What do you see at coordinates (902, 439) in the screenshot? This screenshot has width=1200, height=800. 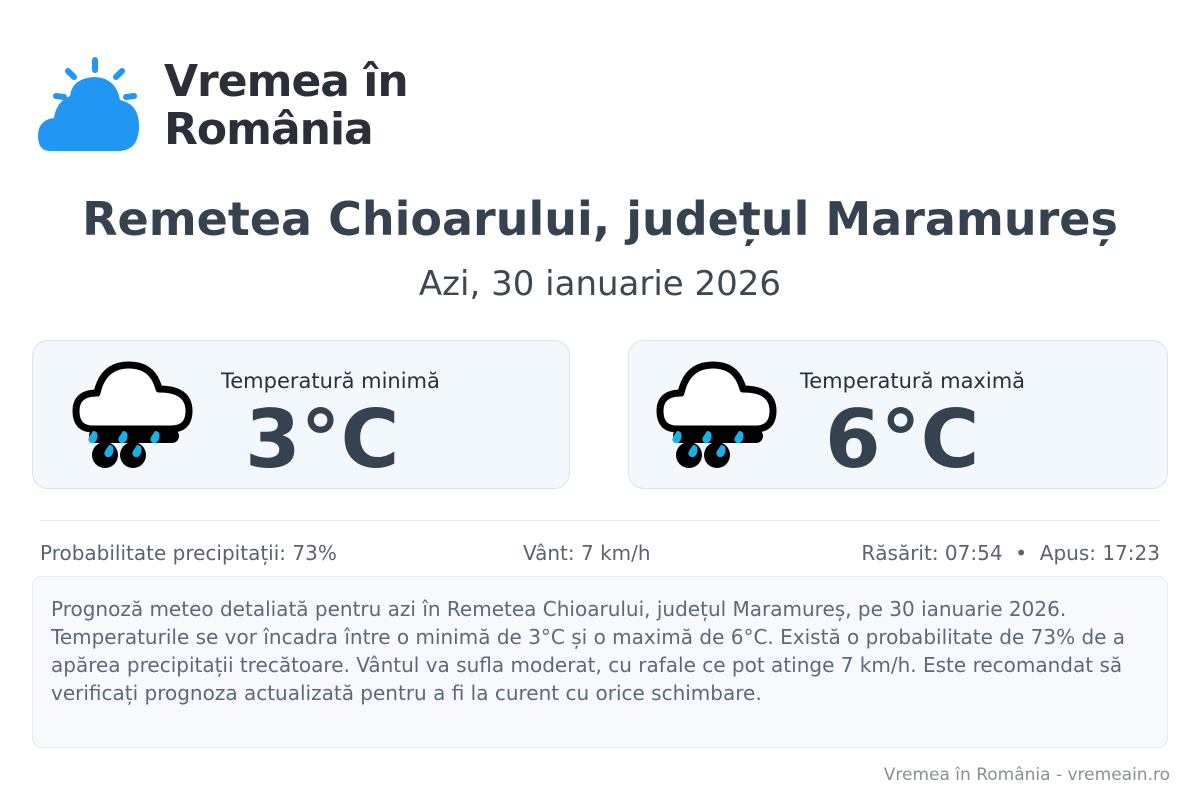 I see `max-temperature-value: 6°C` at bounding box center [902, 439].